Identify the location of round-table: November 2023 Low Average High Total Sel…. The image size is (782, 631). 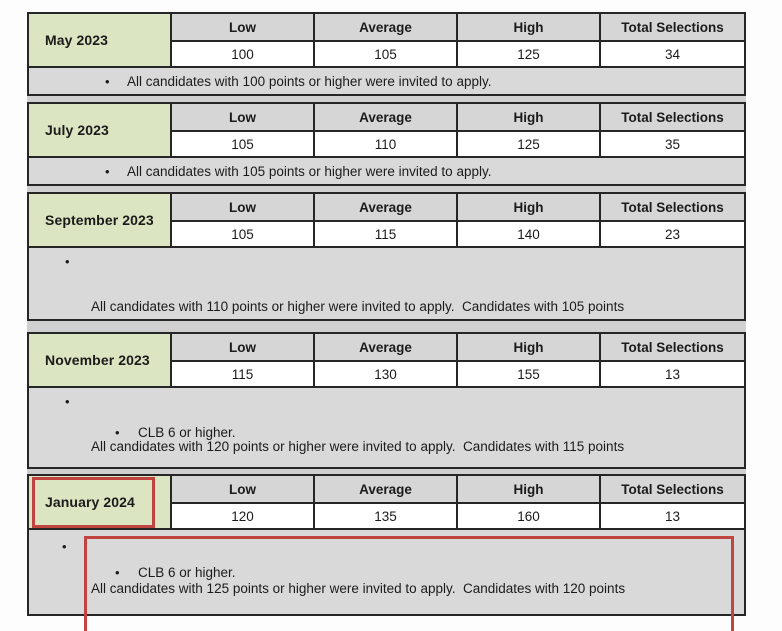
(386, 360).